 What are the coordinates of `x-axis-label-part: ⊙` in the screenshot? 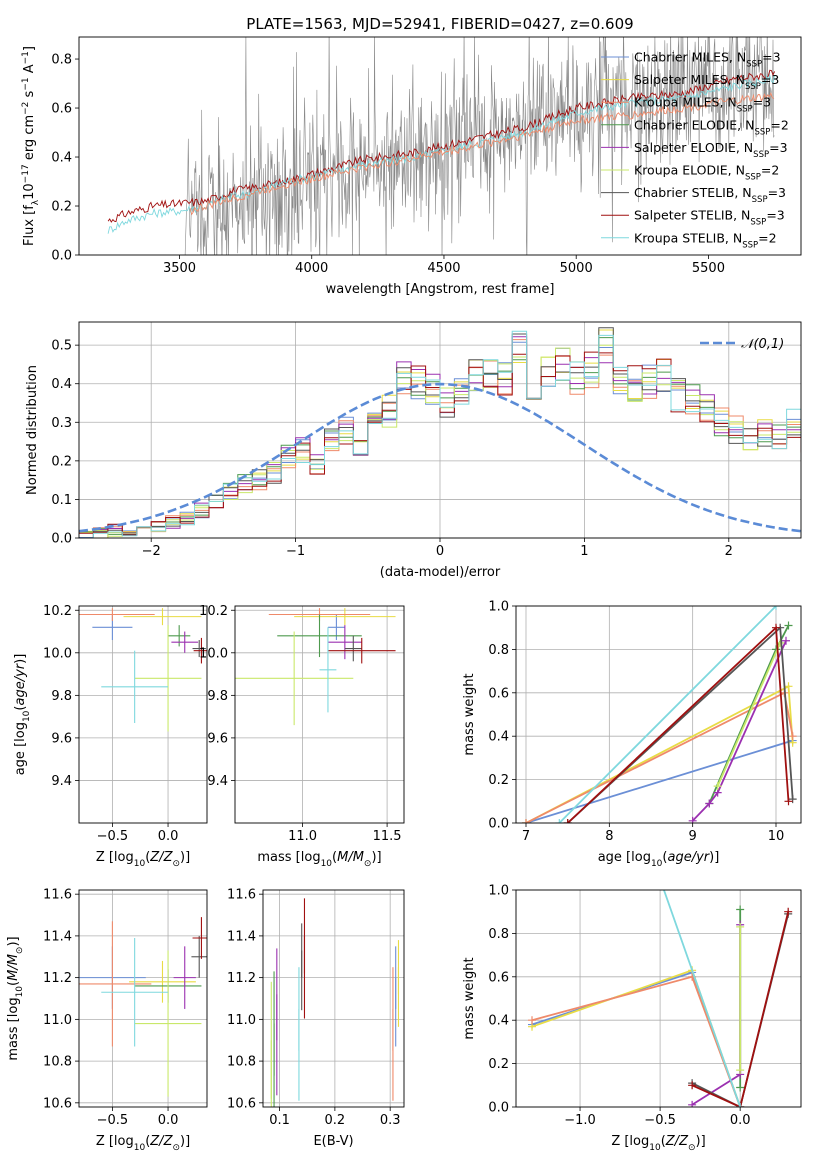 It's located at (368, 864).